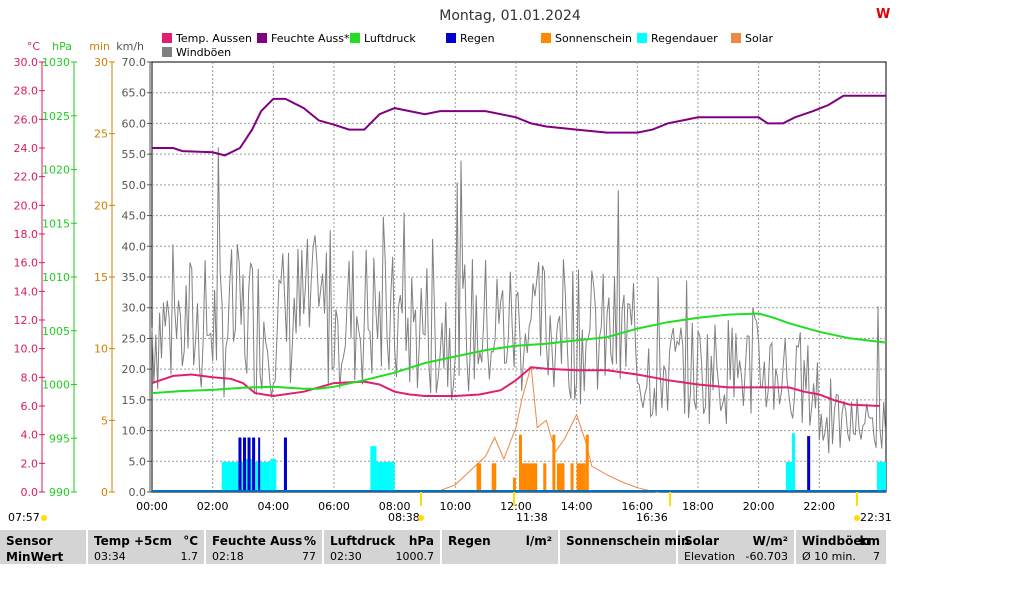 The width and height of the screenshot is (1024, 608). Describe the element at coordinates (134, 216) in the screenshot. I see `axis-tick-label-3: 45.0` at that location.